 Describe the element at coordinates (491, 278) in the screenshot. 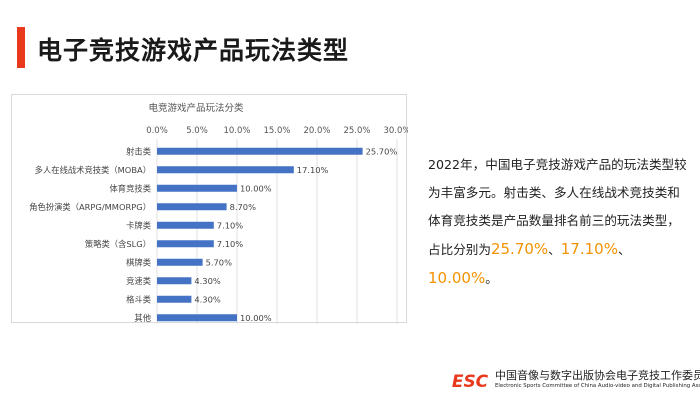

I see `summary-end: 。` at that location.